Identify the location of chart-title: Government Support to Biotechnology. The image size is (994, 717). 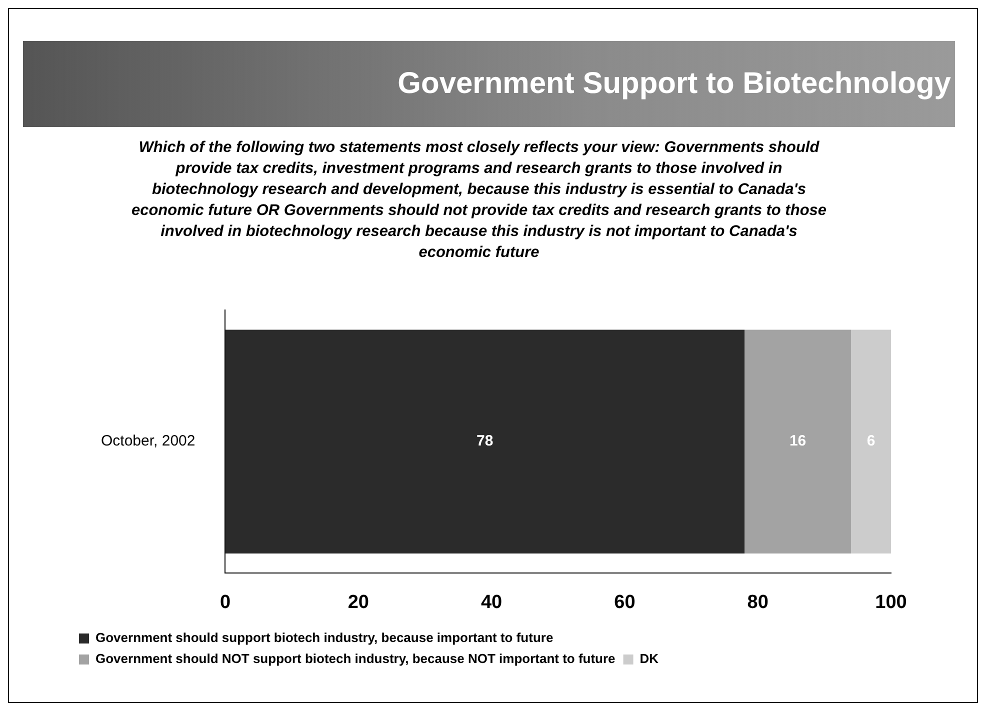
(674, 84).